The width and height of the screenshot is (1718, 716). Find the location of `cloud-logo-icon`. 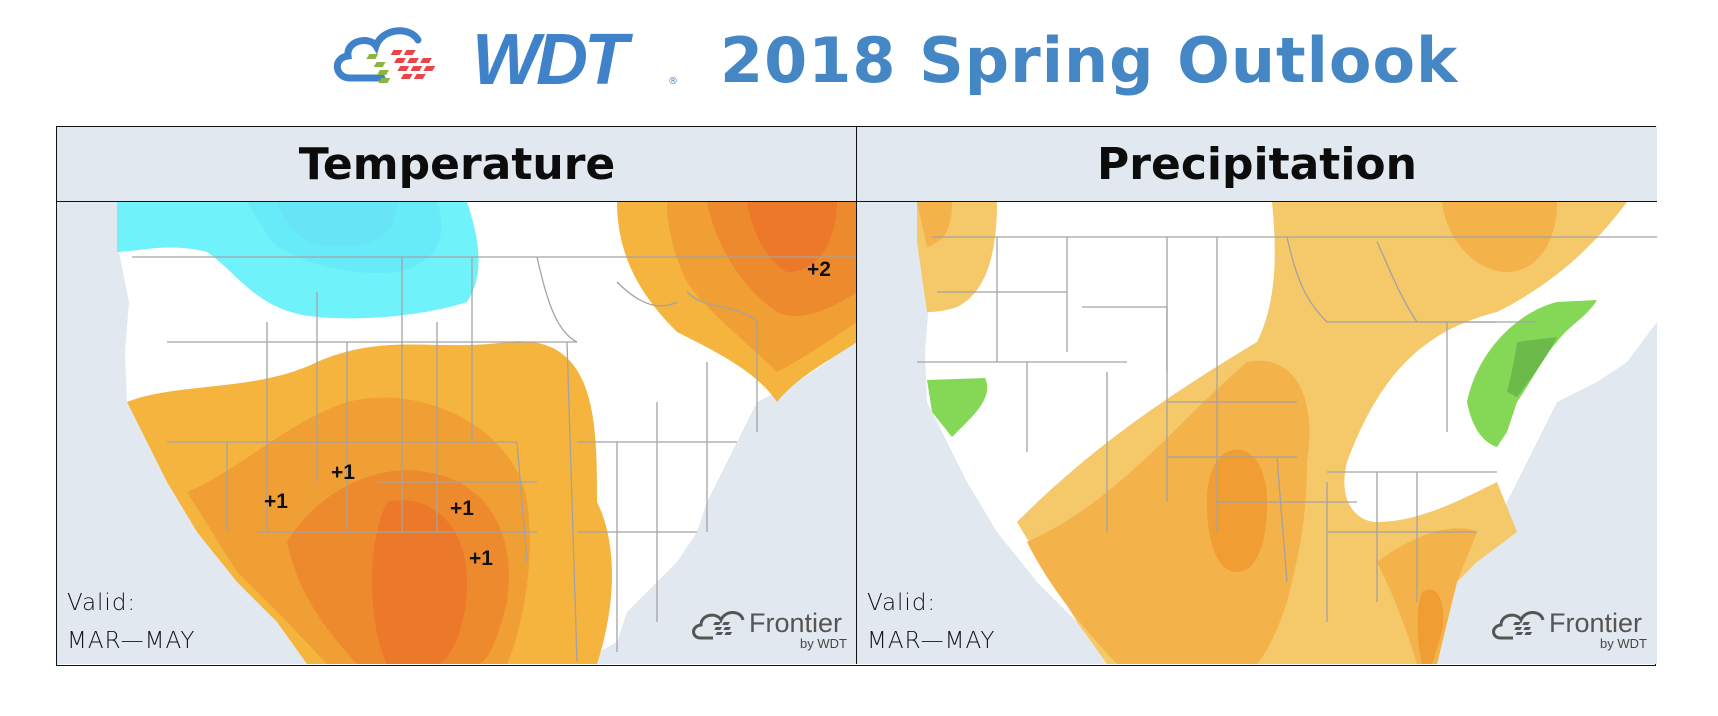

cloud-logo-icon is located at coordinates (384, 55).